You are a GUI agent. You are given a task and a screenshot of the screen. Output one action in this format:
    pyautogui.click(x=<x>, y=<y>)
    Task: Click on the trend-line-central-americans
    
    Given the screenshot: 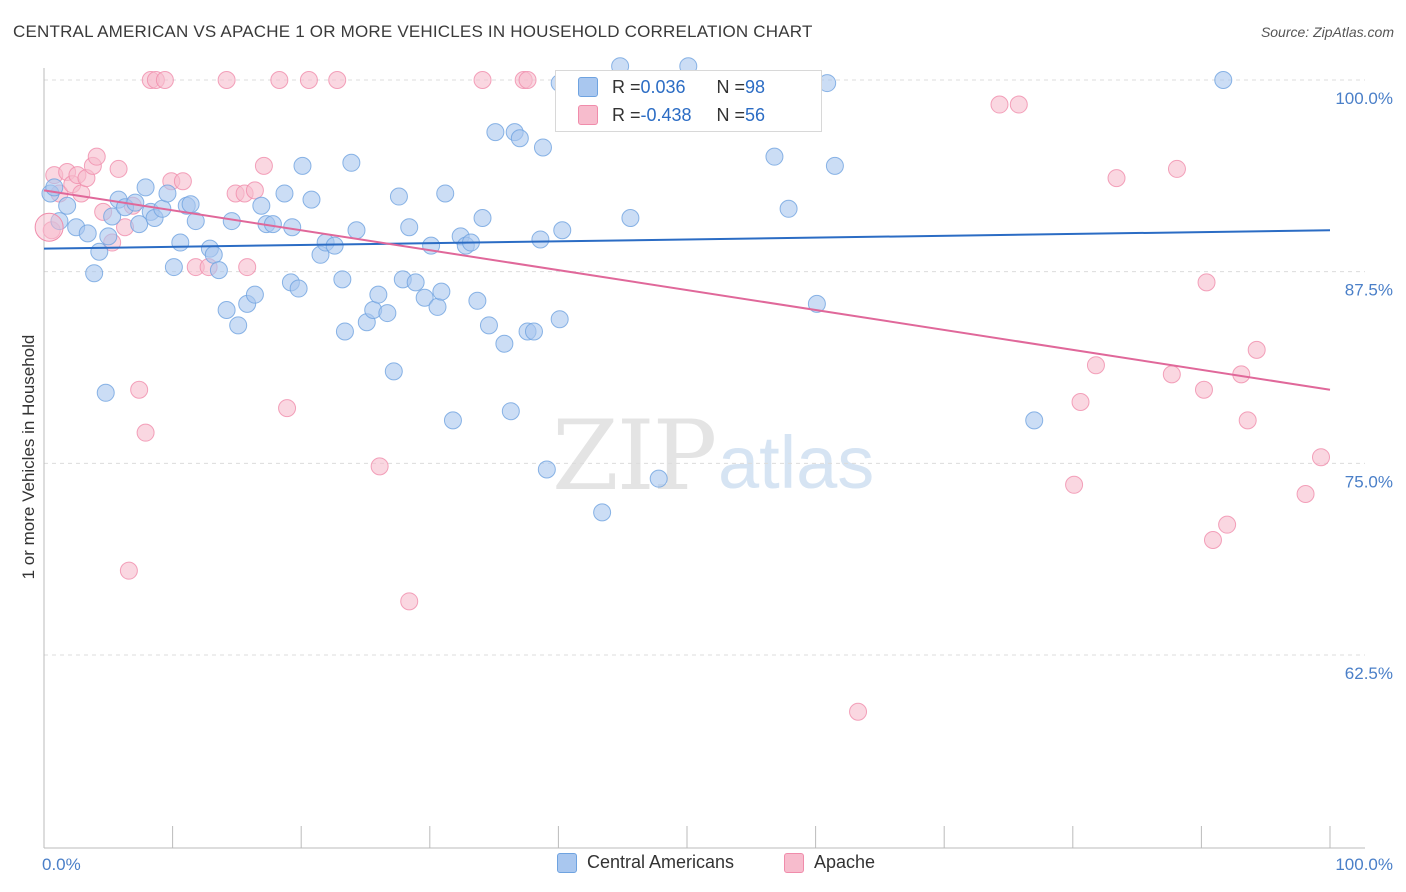 What is the action you would take?
    pyautogui.click(x=687, y=239)
    